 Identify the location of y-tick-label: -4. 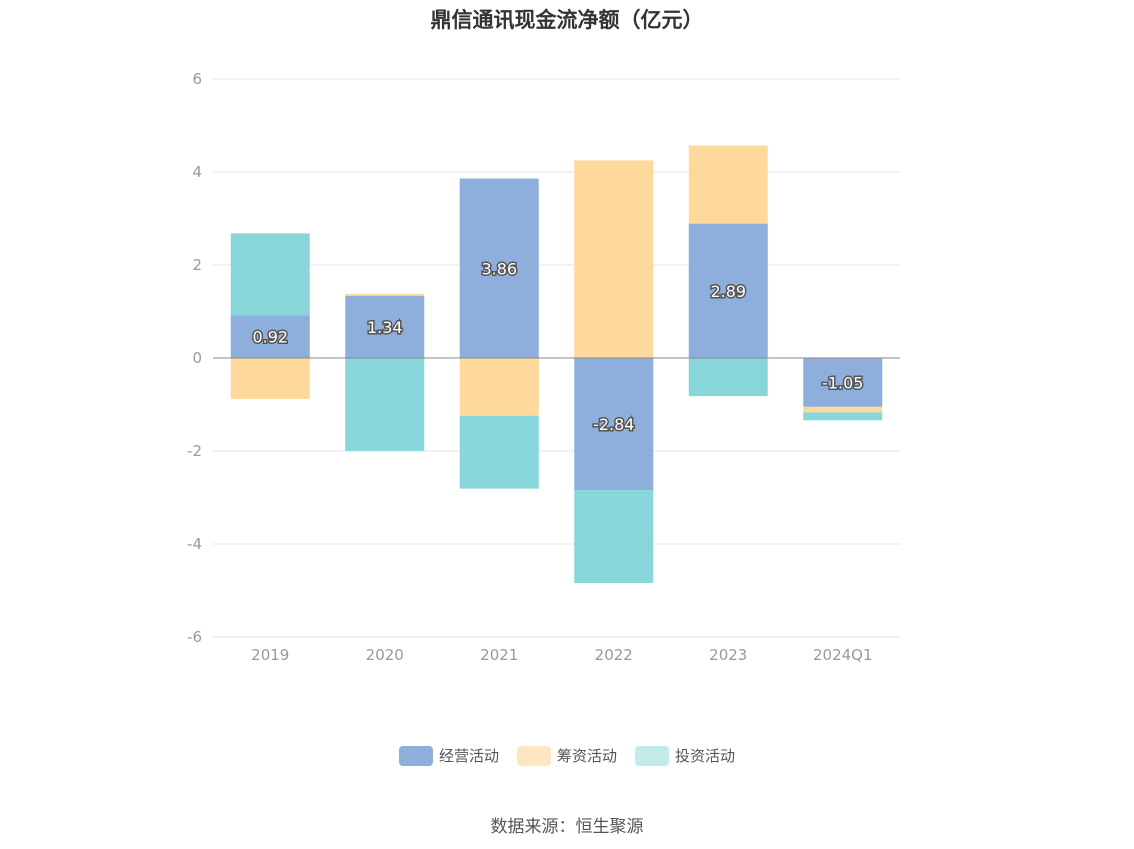
(194, 544).